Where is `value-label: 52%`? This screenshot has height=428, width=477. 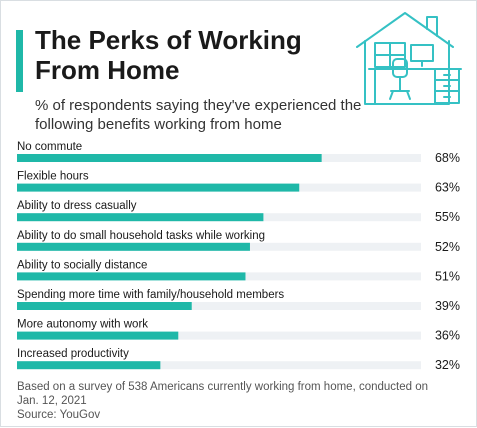
value-label: 52% is located at coordinates (447, 247).